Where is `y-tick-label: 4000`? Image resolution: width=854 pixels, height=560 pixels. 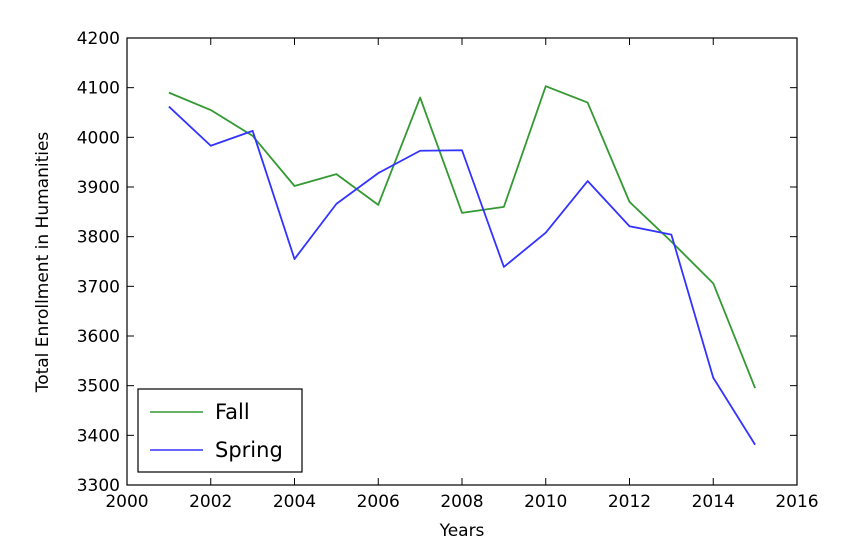 y-tick-label: 4000 is located at coordinates (98, 138).